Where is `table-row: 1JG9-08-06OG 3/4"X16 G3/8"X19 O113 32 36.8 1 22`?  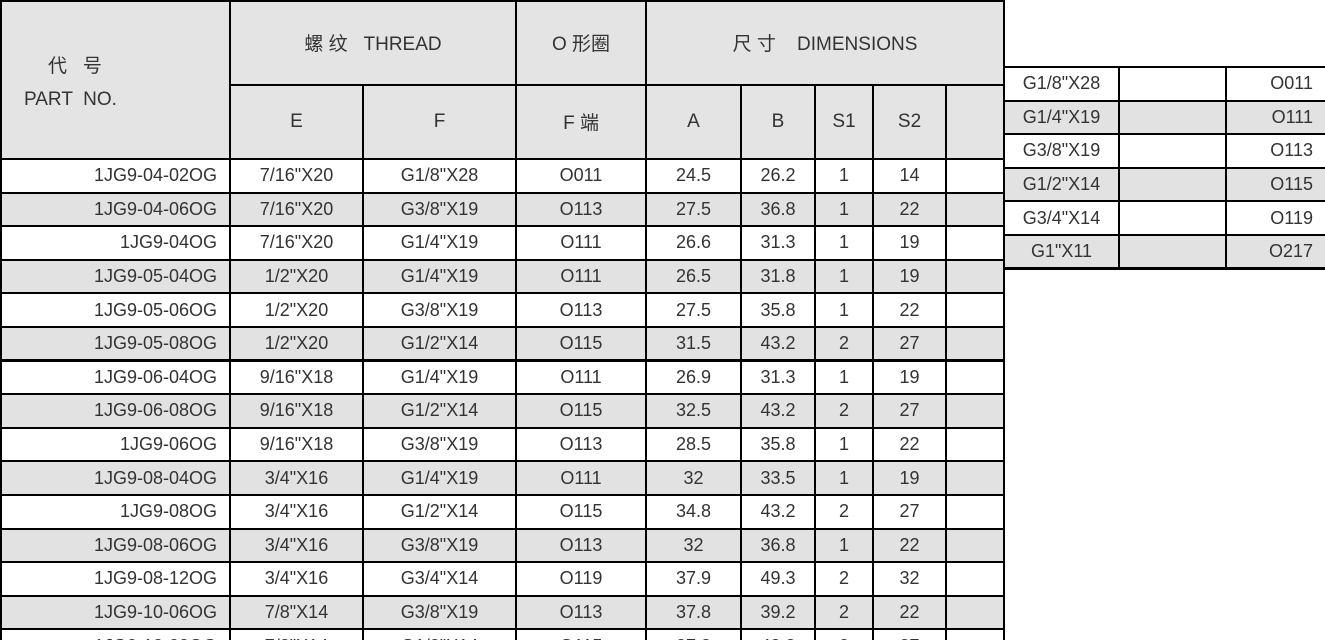 table-row: 1JG9-08-06OG 3/4"X16 G3/8"X19 O113 32 36.8 1 22 is located at coordinates (503, 545).